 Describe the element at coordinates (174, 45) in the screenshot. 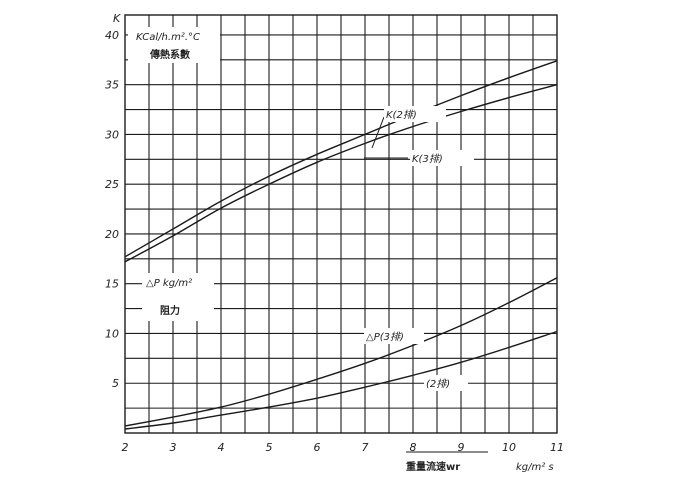

I see `k-title-box` at that location.